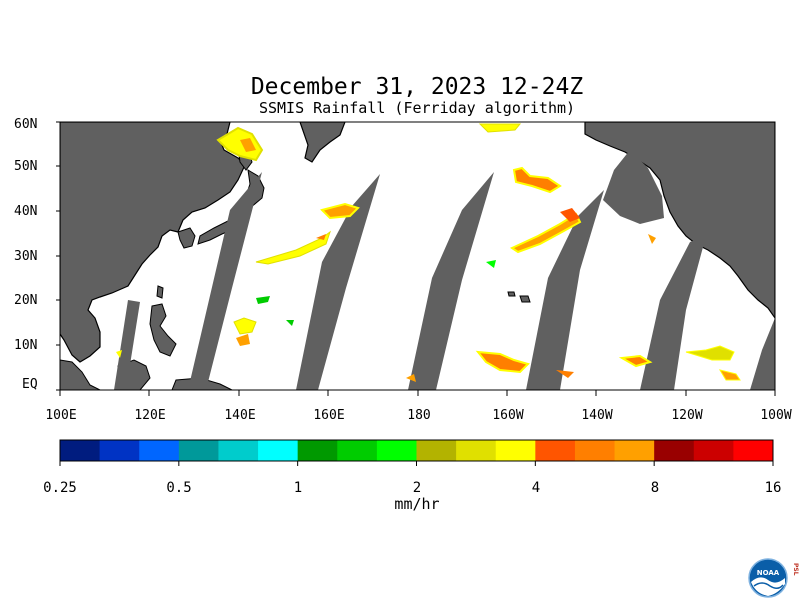  I want to click on lon-label-180: 180, so click(419, 415).